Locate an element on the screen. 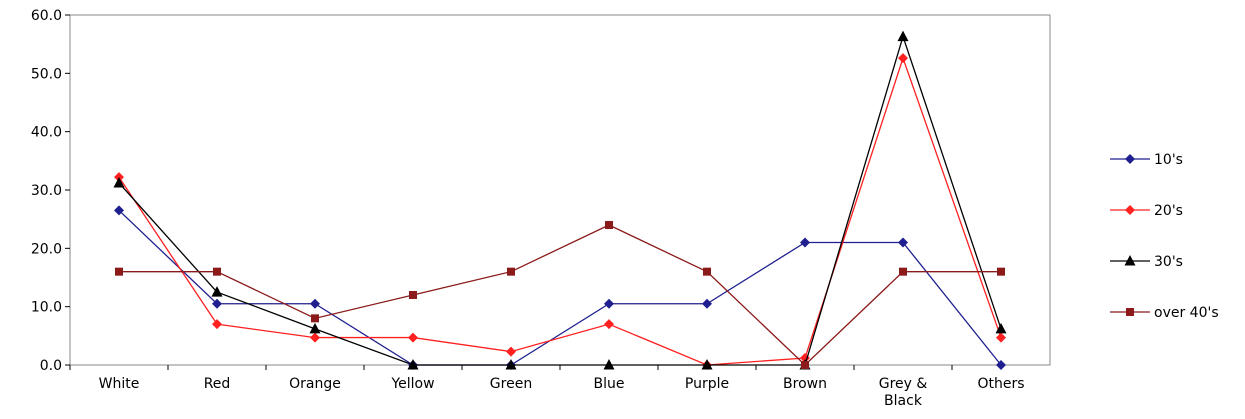  x-tick-label: Purple is located at coordinates (707, 384).